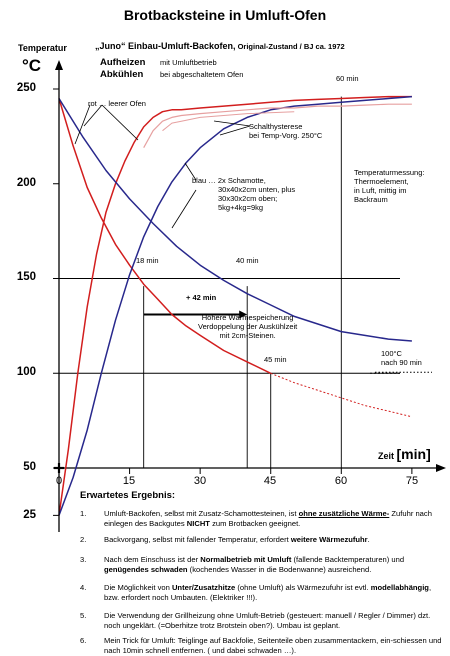 This screenshot has width=450, height=656. What do you see at coordinates (83, 539) in the screenshot?
I see `result-number: 2.` at bounding box center [83, 539].